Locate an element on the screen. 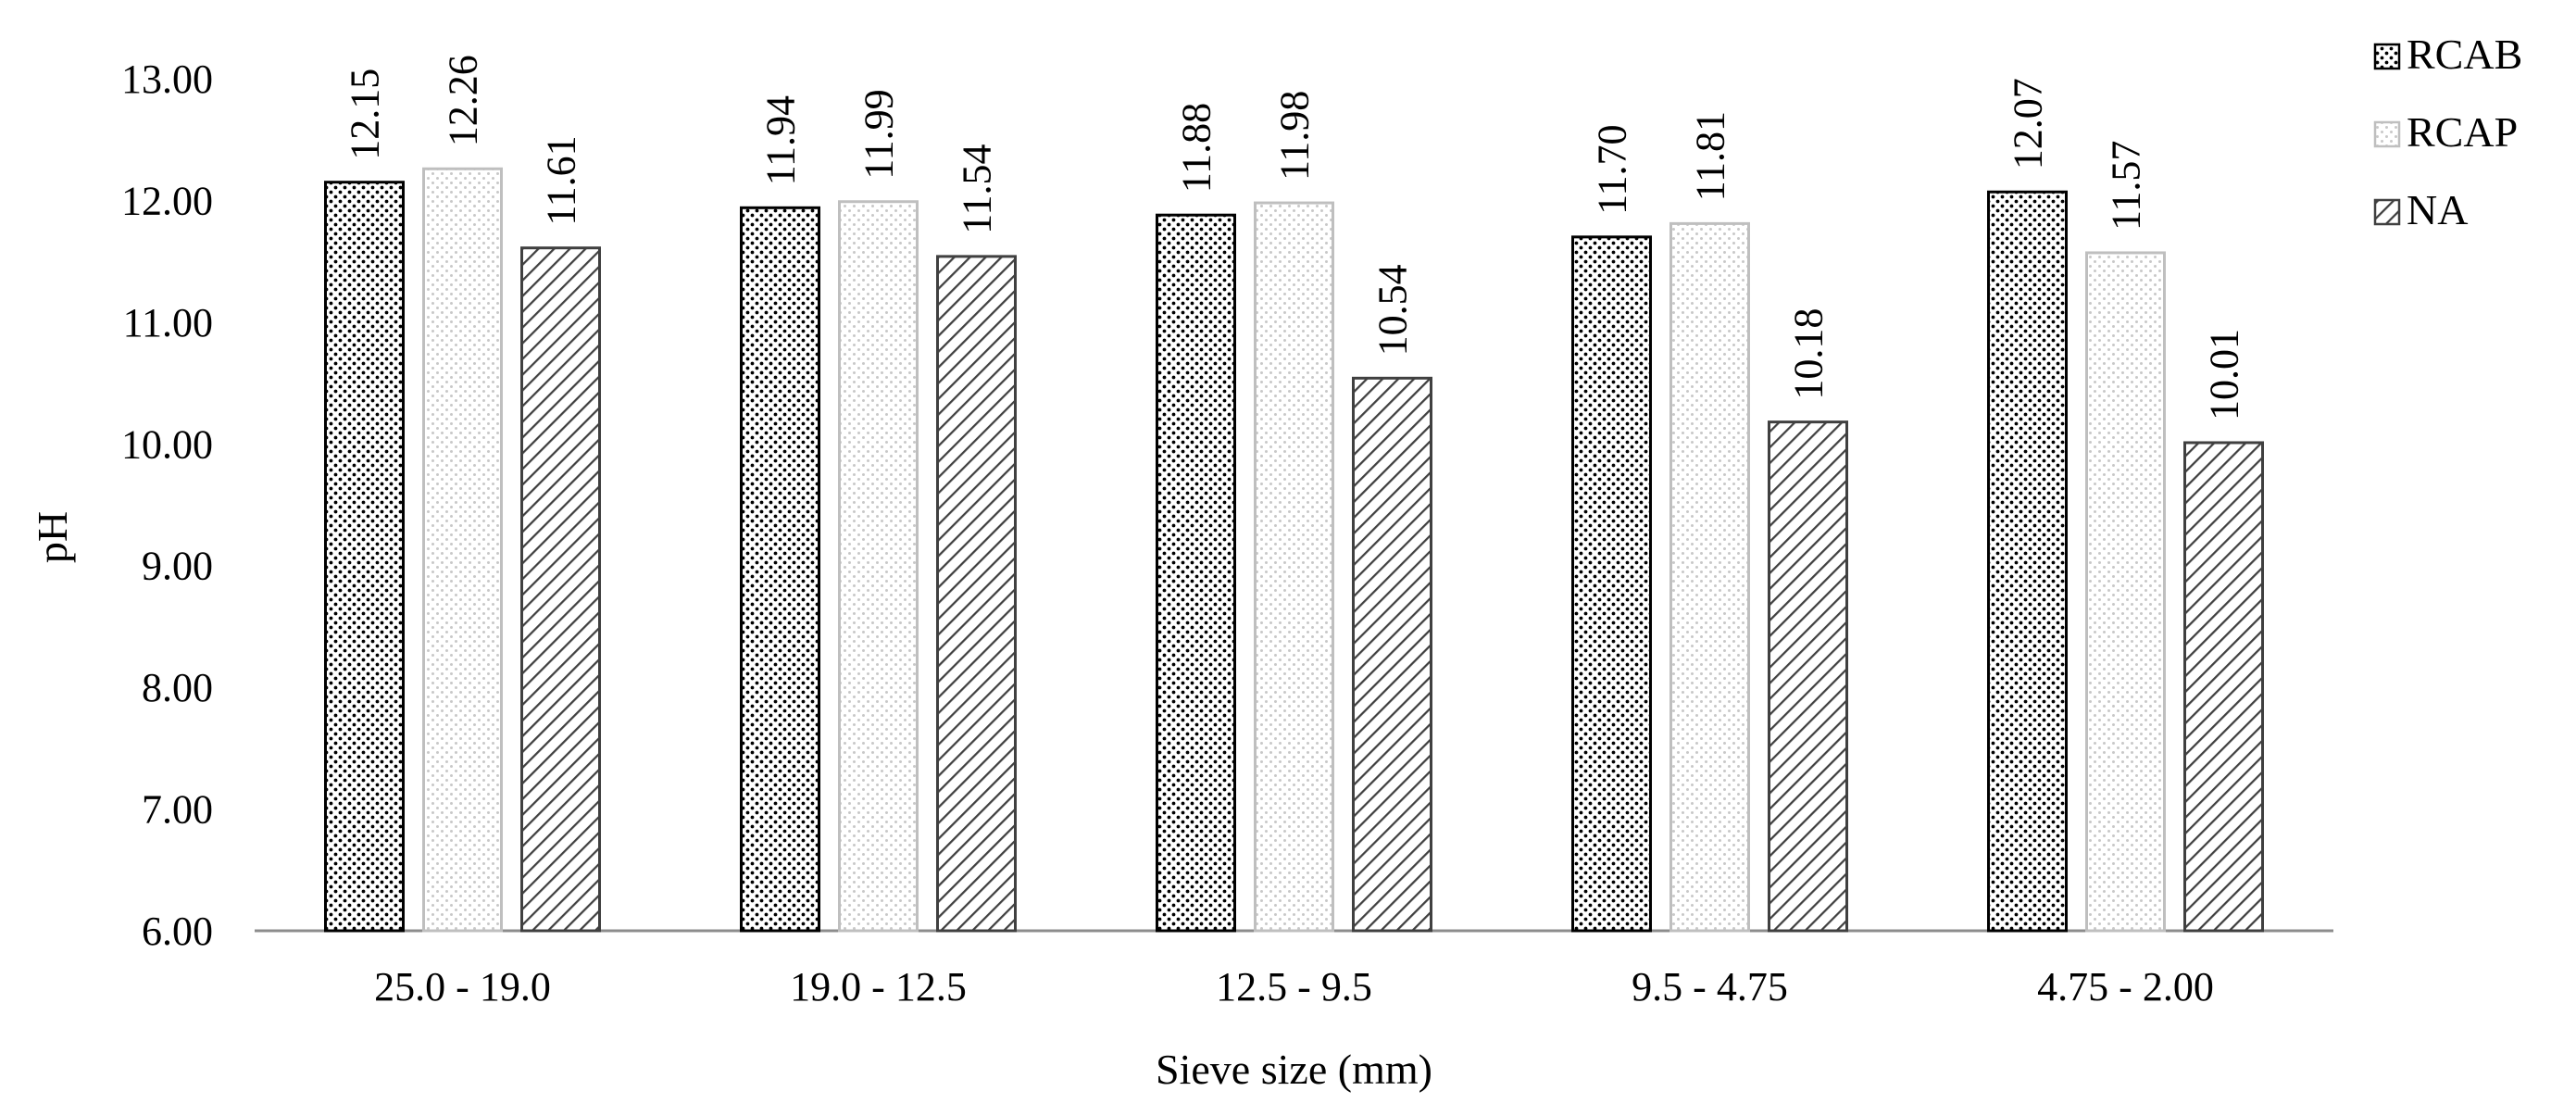  data-label: 11.54 is located at coordinates (977, 189).